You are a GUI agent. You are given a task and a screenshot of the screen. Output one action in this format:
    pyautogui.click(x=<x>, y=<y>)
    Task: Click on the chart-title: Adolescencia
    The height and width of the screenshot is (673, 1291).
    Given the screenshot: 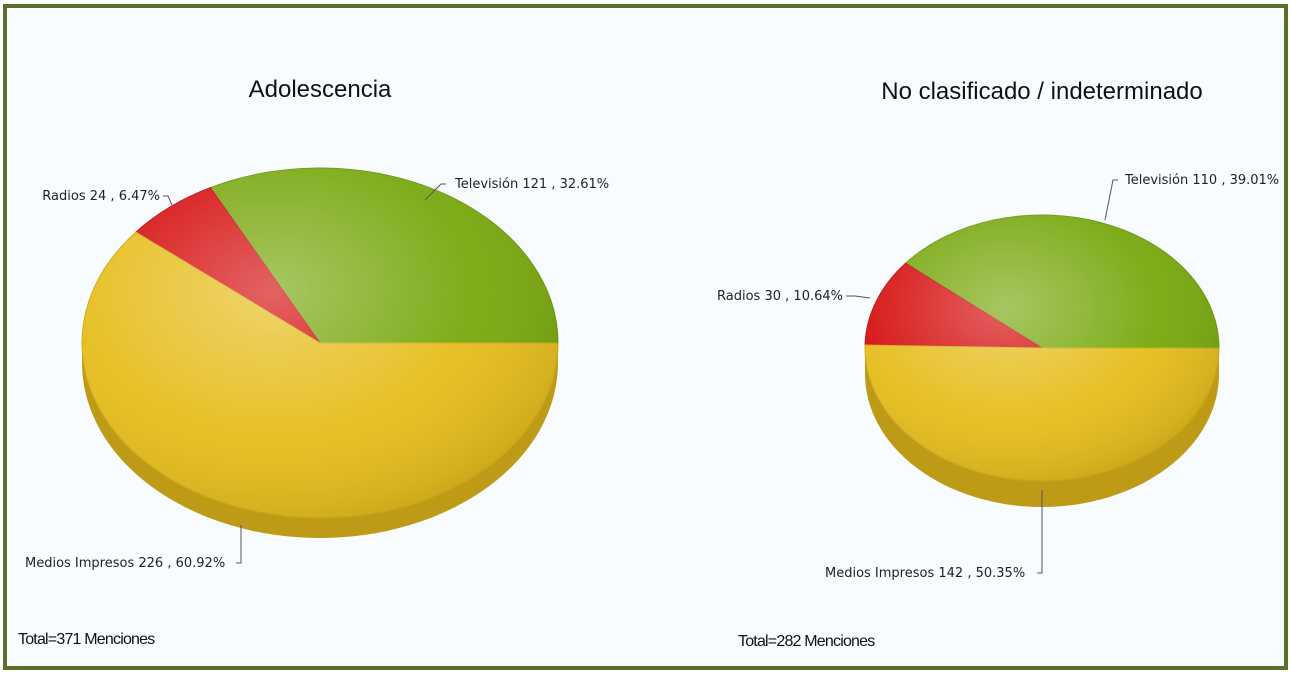 What is the action you would take?
    pyautogui.click(x=320, y=89)
    